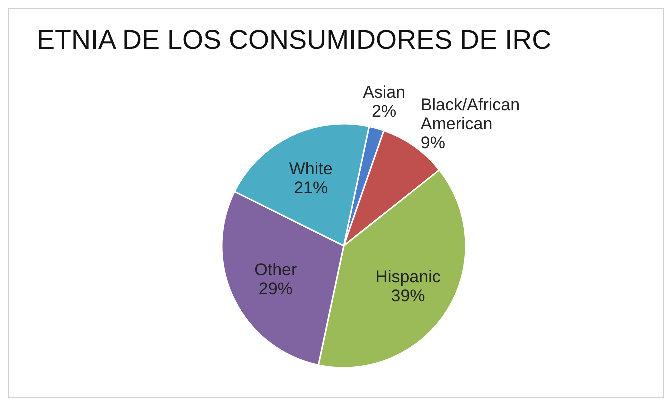 The image size is (670, 404). I want to click on chart-title: ETNIA DE LOS CONSUMIDORES DE IRC, so click(294, 40).